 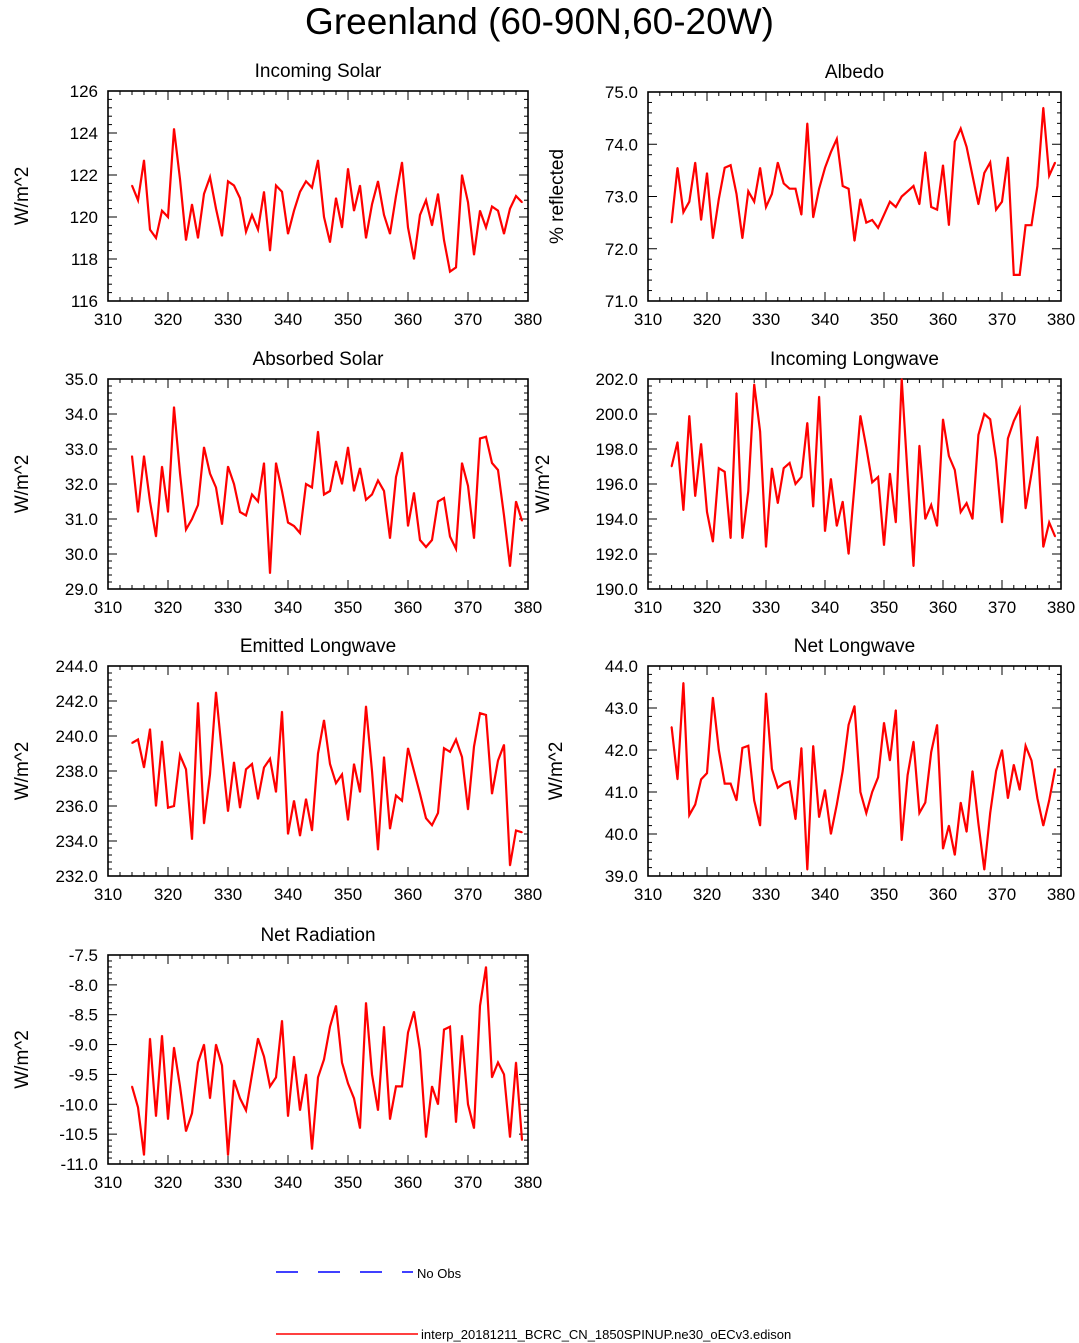 I want to click on y-axis-label: W/m^2, so click(x=22, y=1059).